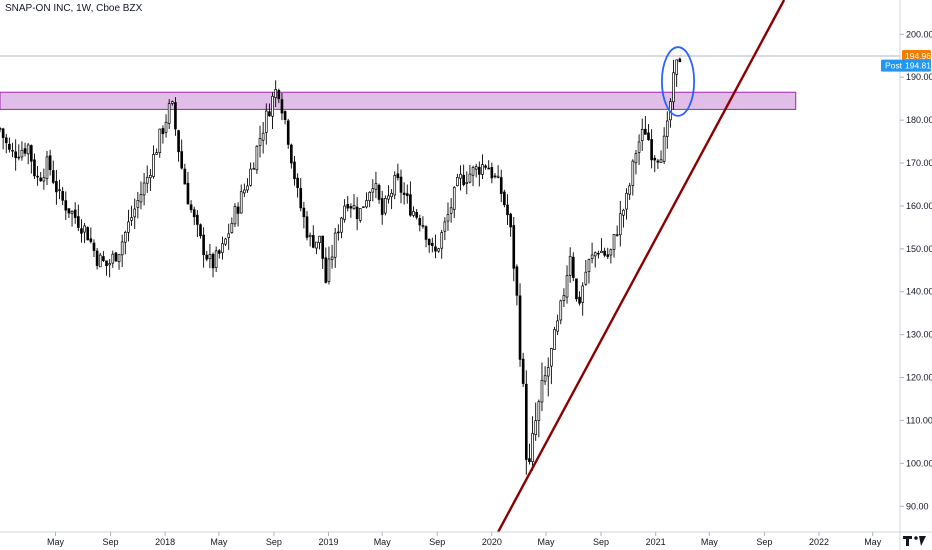  Describe the element at coordinates (917, 506) in the screenshot. I see `y-tick-label: 90.00` at that location.